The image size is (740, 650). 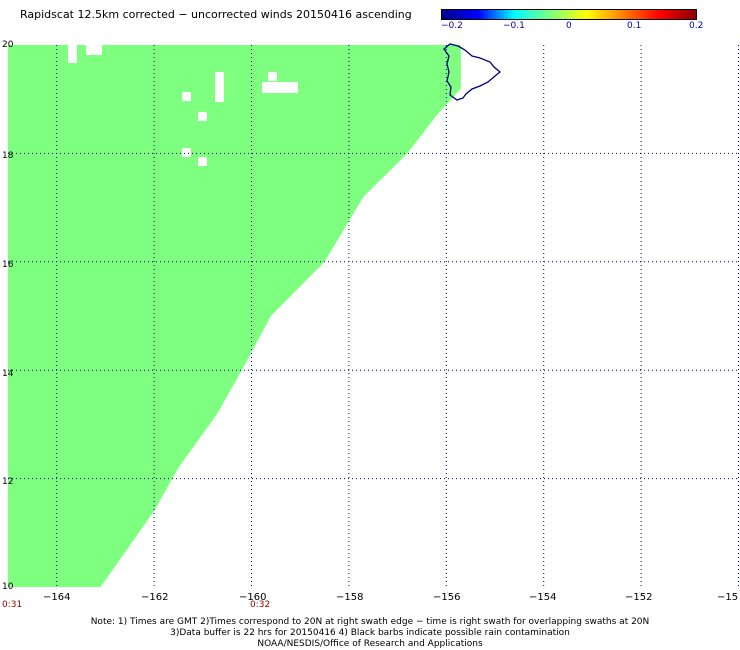 What do you see at coordinates (569, 14) in the screenshot?
I see `colorbar` at bounding box center [569, 14].